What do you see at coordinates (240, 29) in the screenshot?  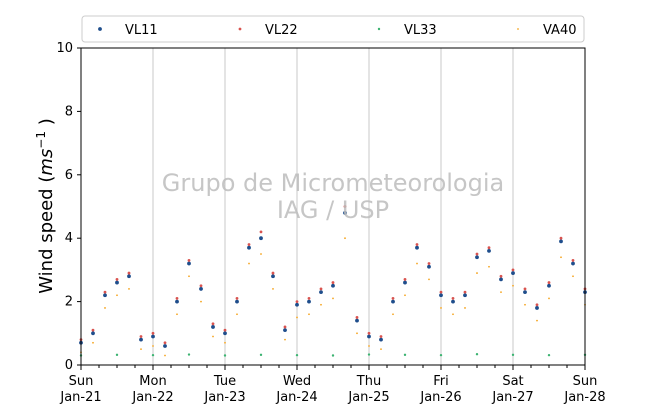 I see `legend-marker-vl22` at bounding box center [240, 29].